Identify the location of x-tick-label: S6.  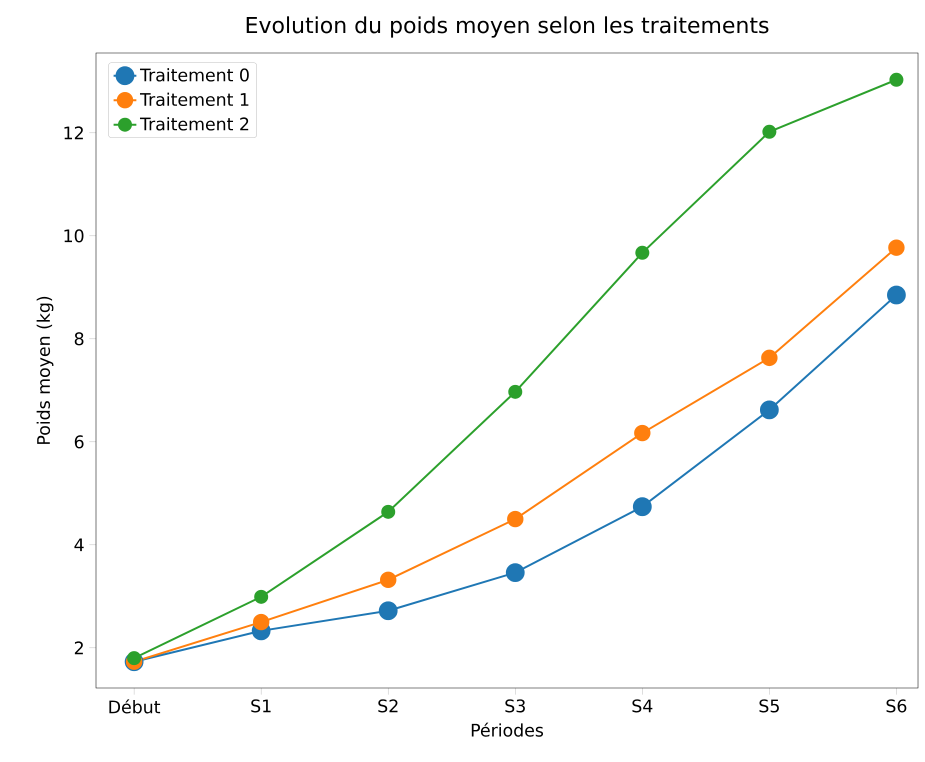
(896, 705).